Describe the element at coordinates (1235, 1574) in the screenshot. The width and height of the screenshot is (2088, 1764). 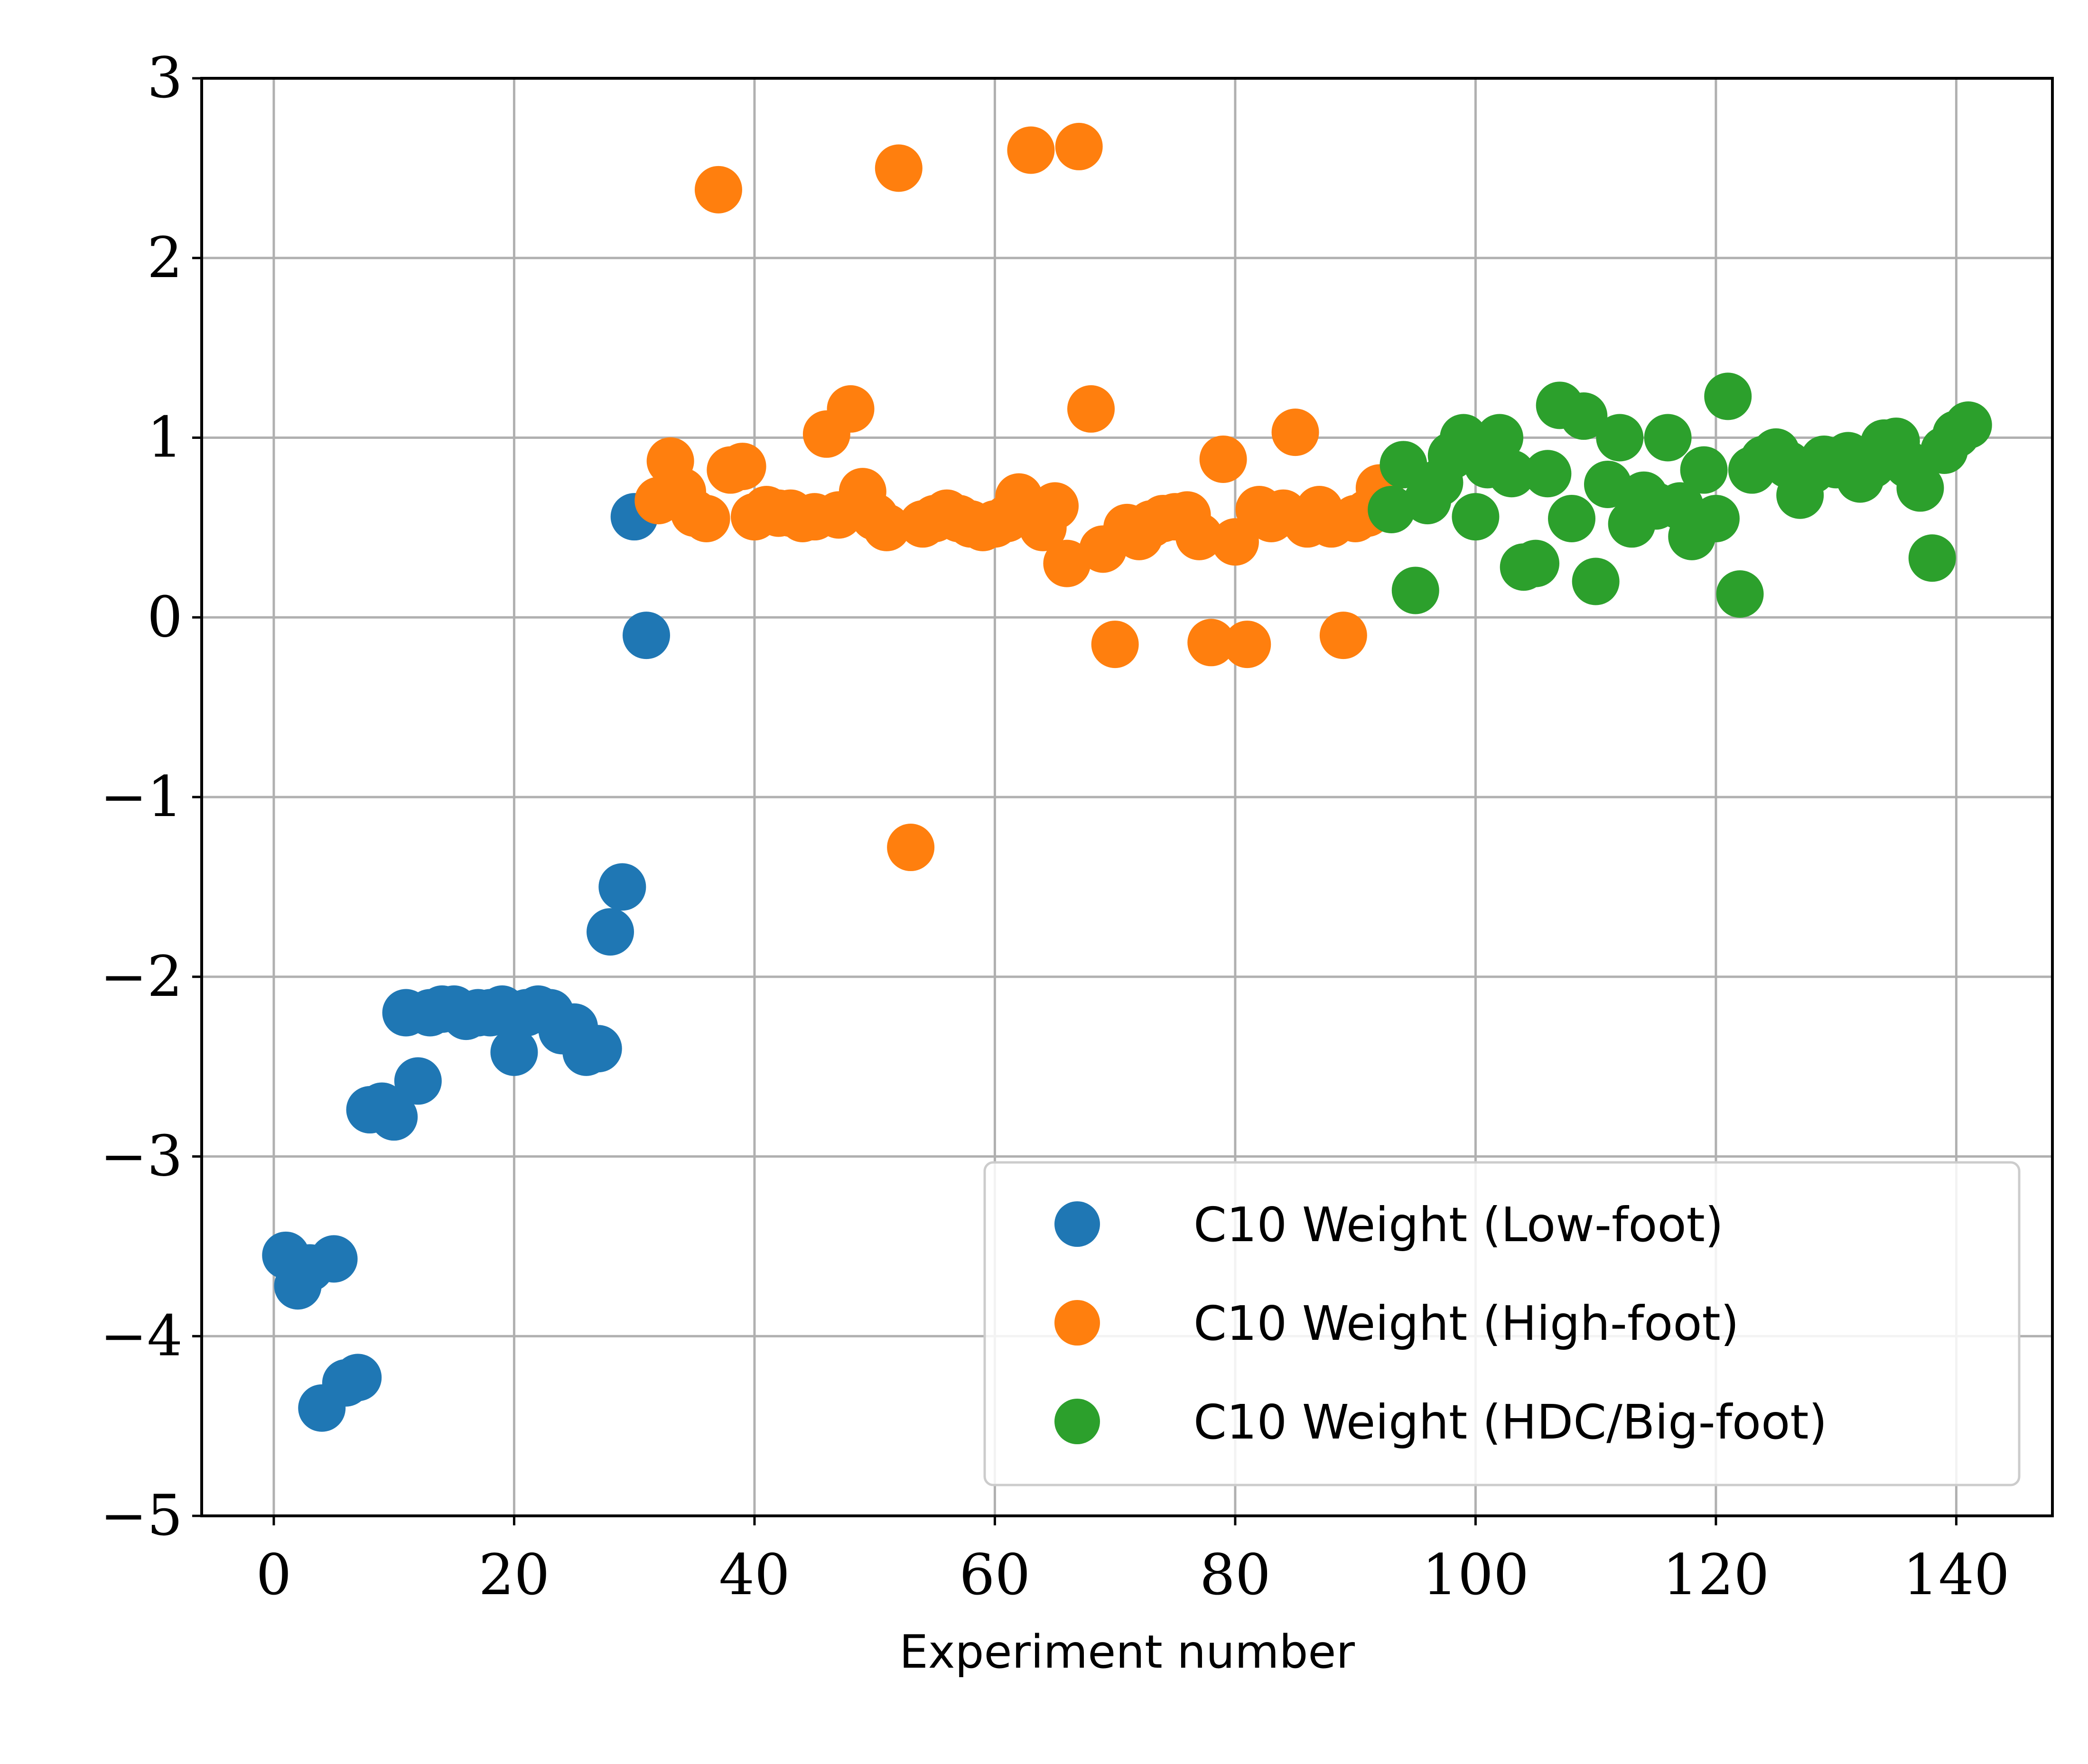
I see `x-tick-label: 80` at that location.